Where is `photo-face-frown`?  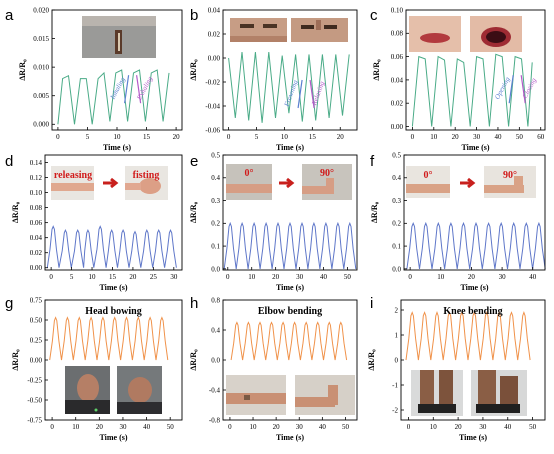
photo-face-frown is located at coordinates (319, 30).